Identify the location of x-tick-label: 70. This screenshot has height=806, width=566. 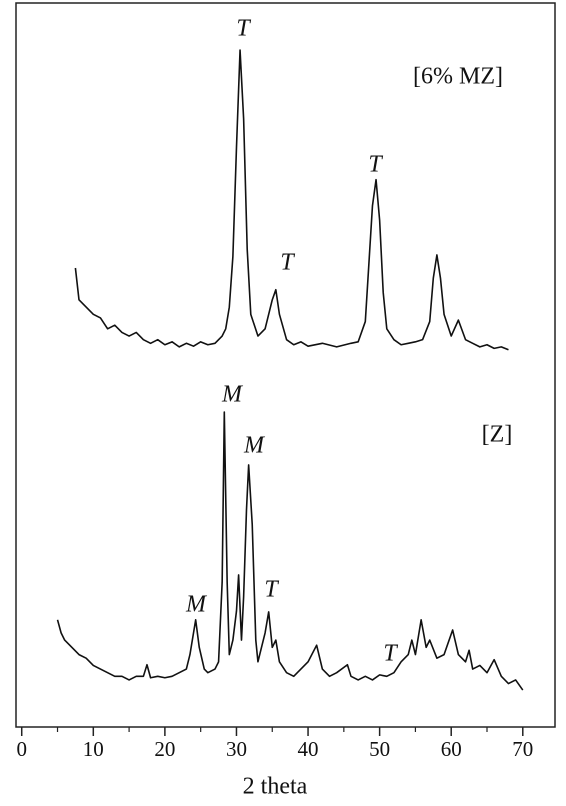
(522, 749).